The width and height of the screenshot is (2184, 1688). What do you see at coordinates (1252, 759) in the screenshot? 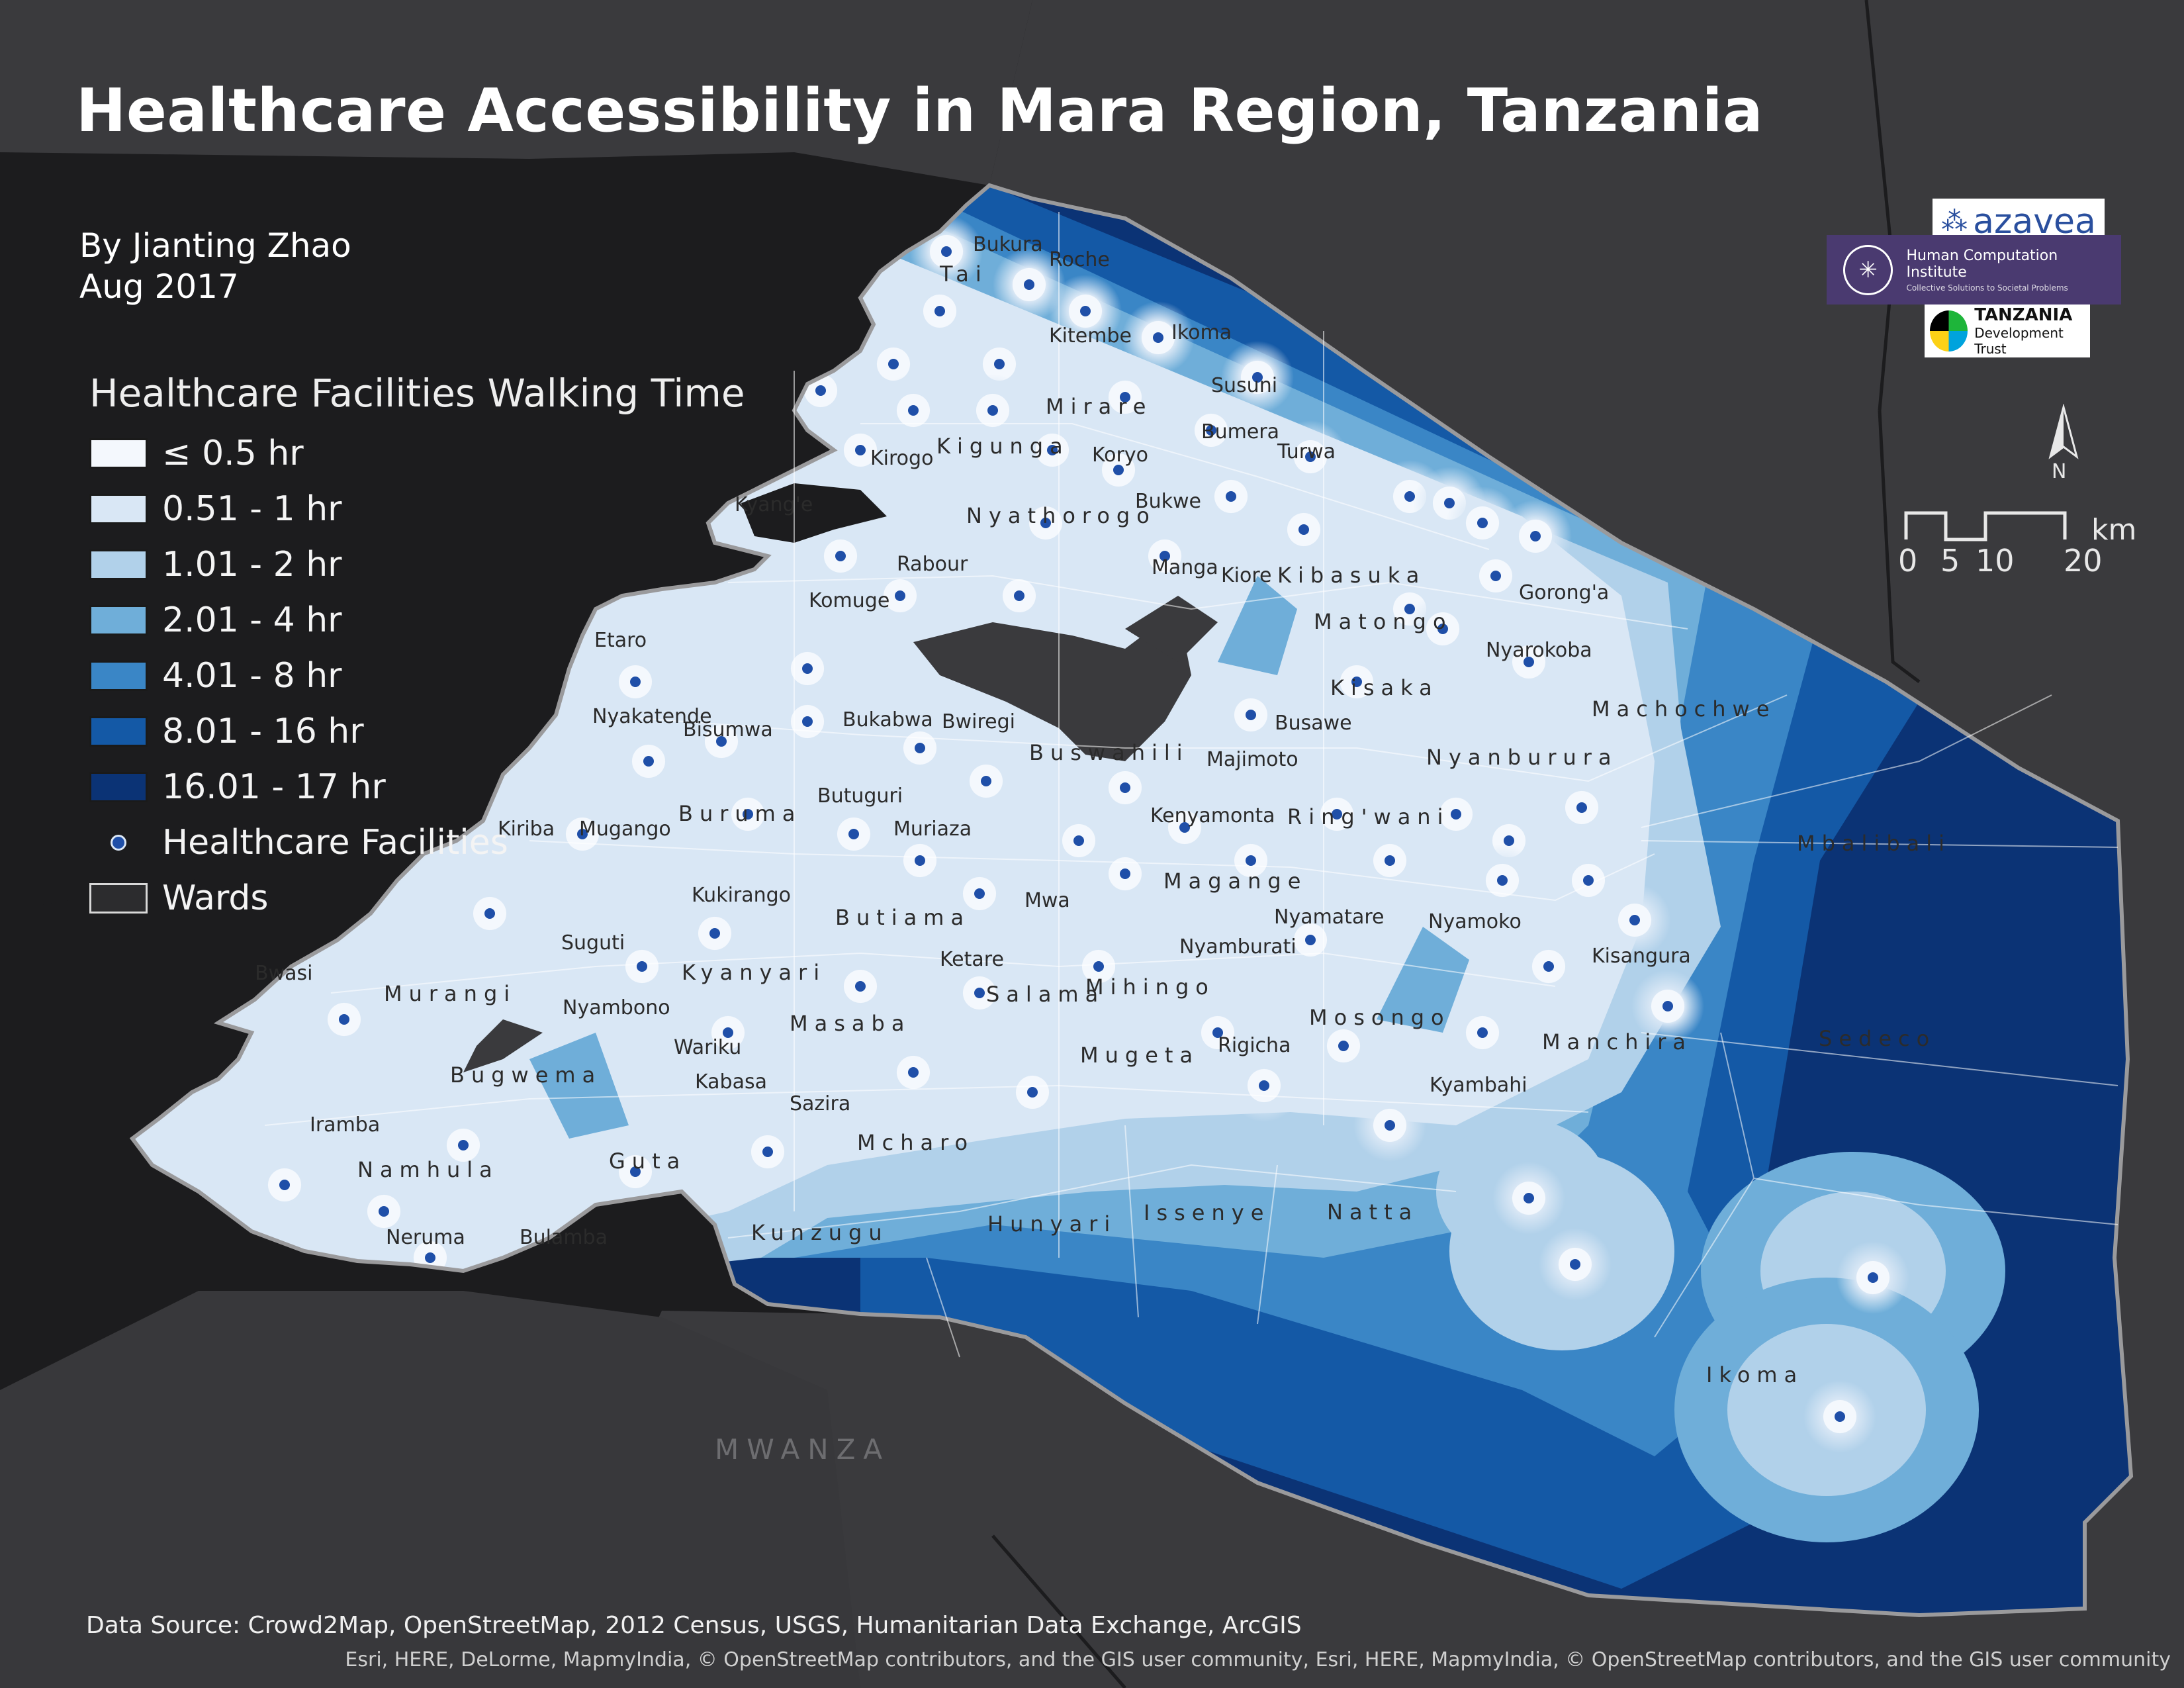
I see `ward-label: Majimoto` at bounding box center [1252, 759].